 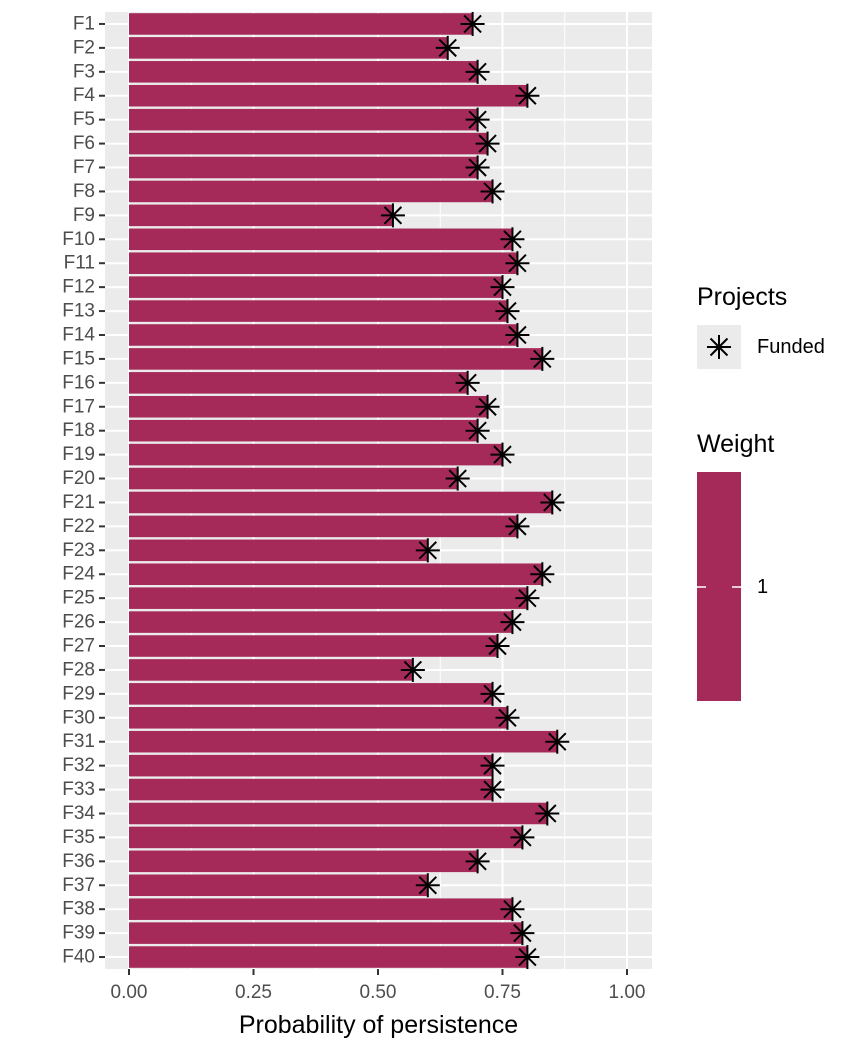 I want to click on bar-f3, so click(x=303, y=72).